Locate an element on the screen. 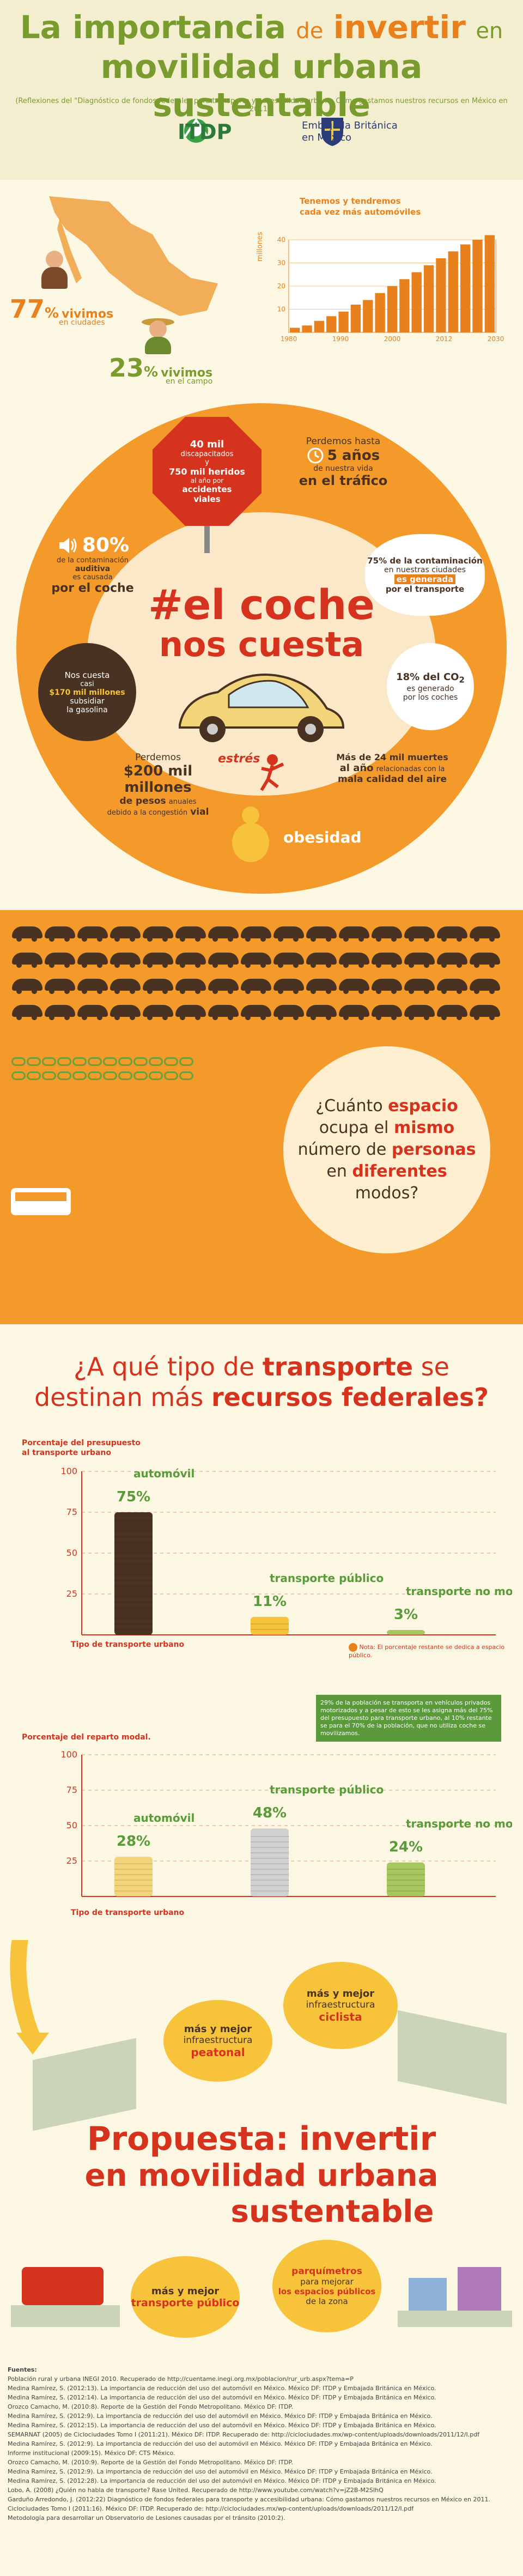 The width and height of the screenshot is (523, 2576). bus-icon is located at coordinates (41, 1202).